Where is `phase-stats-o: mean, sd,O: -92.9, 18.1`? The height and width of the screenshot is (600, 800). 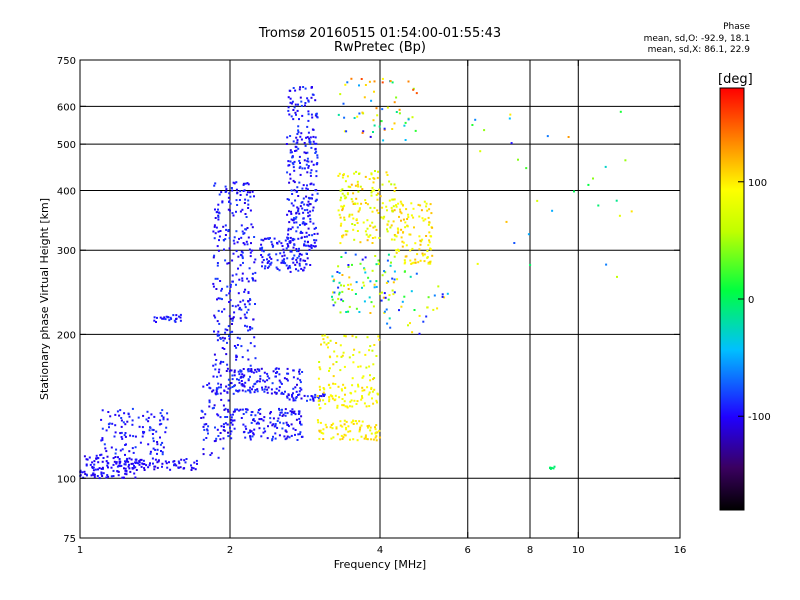
phase-stats-o: mean, sd,O: -92.9, 18.1 is located at coordinates (696, 39).